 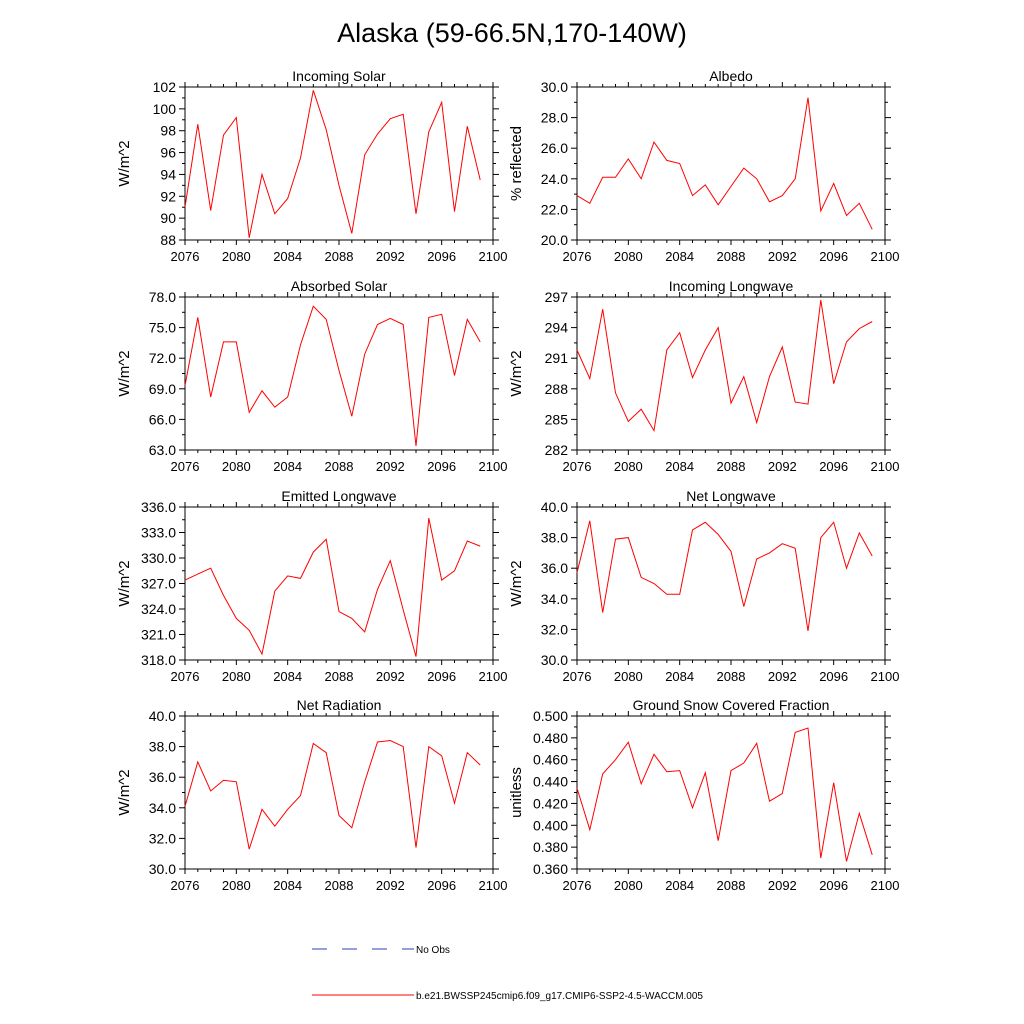 What do you see at coordinates (162, 747) in the screenshot?
I see `y-tick-label: 38.0` at bounding box center [162, 747].